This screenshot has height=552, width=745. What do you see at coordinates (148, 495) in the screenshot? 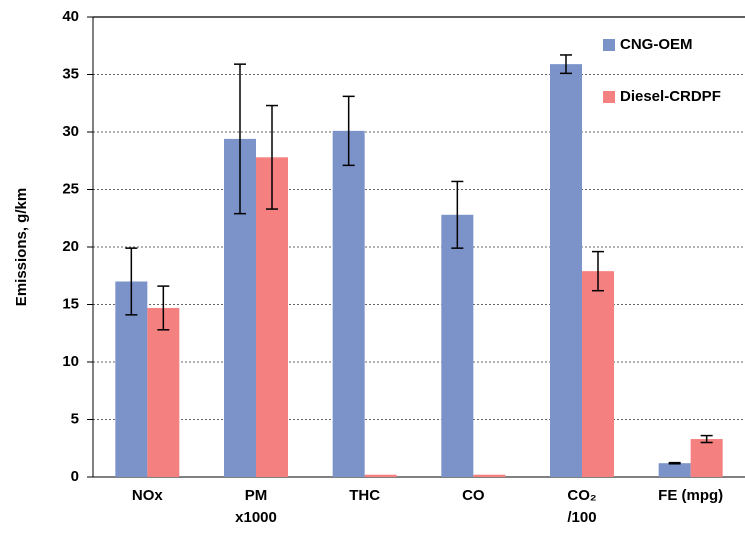
I see `x-tick-label: NOx` at bounding box center [148, 495].